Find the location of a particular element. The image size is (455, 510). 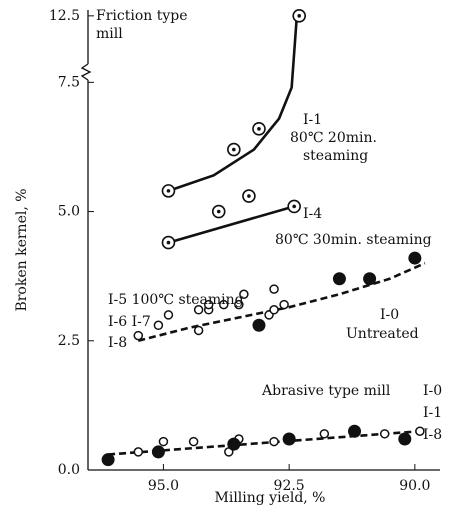

x-tick-label: 90.0 is located at coordinates (414, 486).